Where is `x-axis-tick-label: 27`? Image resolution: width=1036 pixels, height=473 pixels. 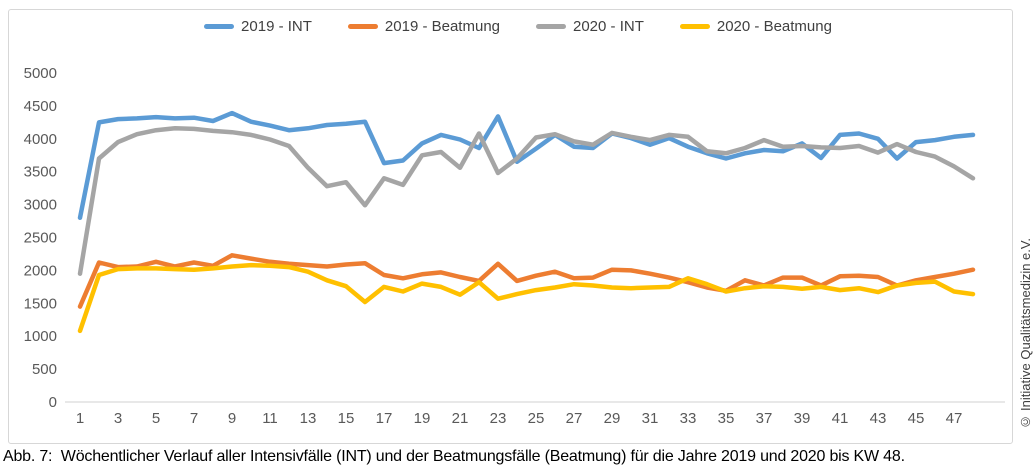
x-axis-tick-label: 27 is located at coordinates (574, 418).